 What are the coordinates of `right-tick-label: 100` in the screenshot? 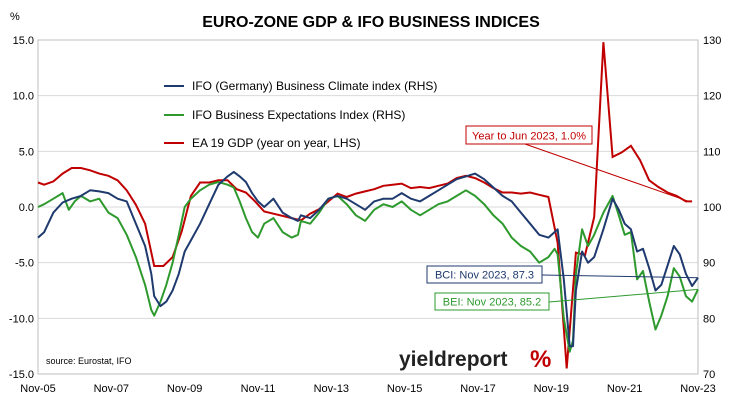 It's located at (712, 208).